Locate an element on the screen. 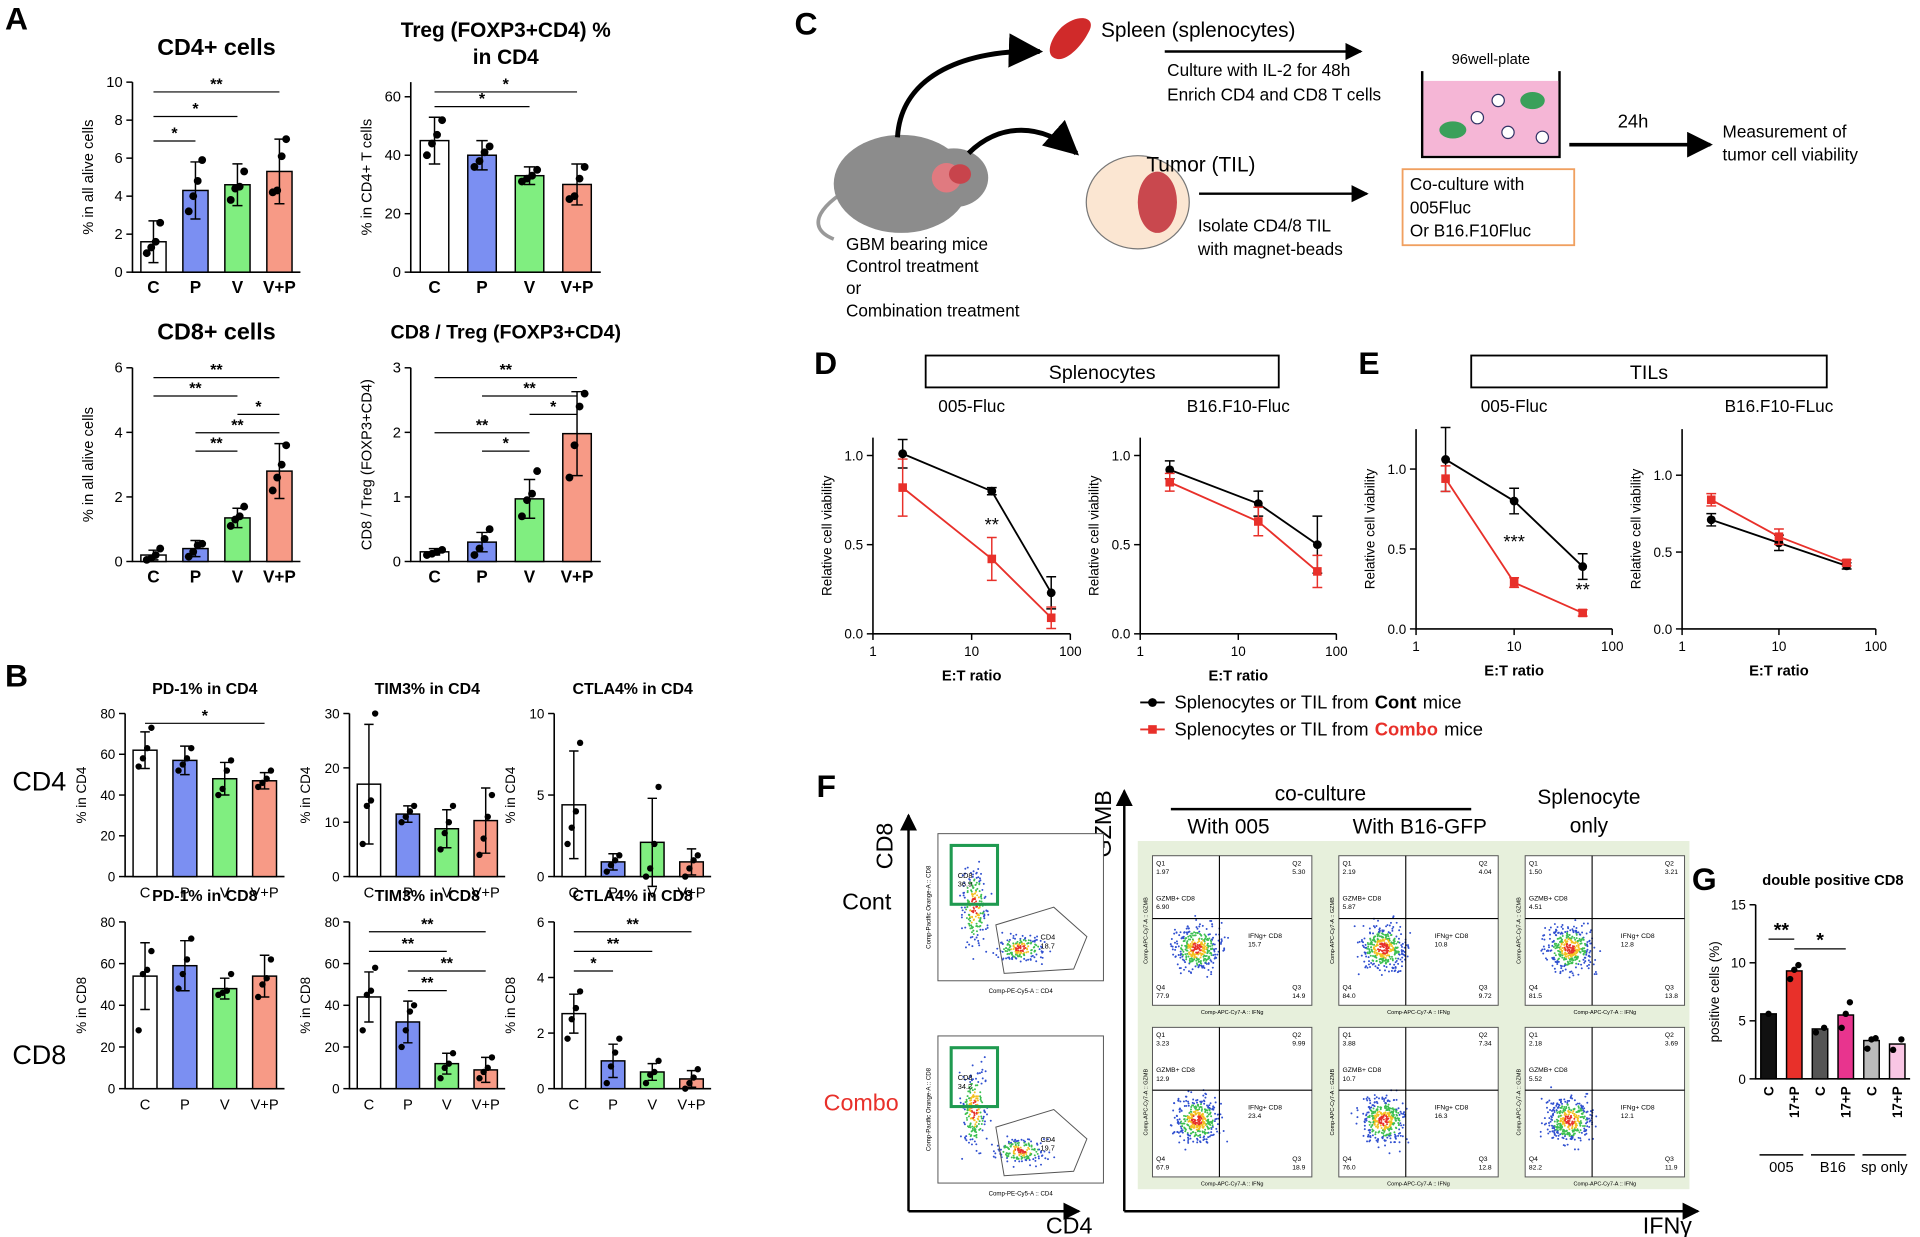 Image resolution: width=1920 pixels, height=1237 pixels. label: Or B16.F10Fluc is located at coordinates (1471, 231).